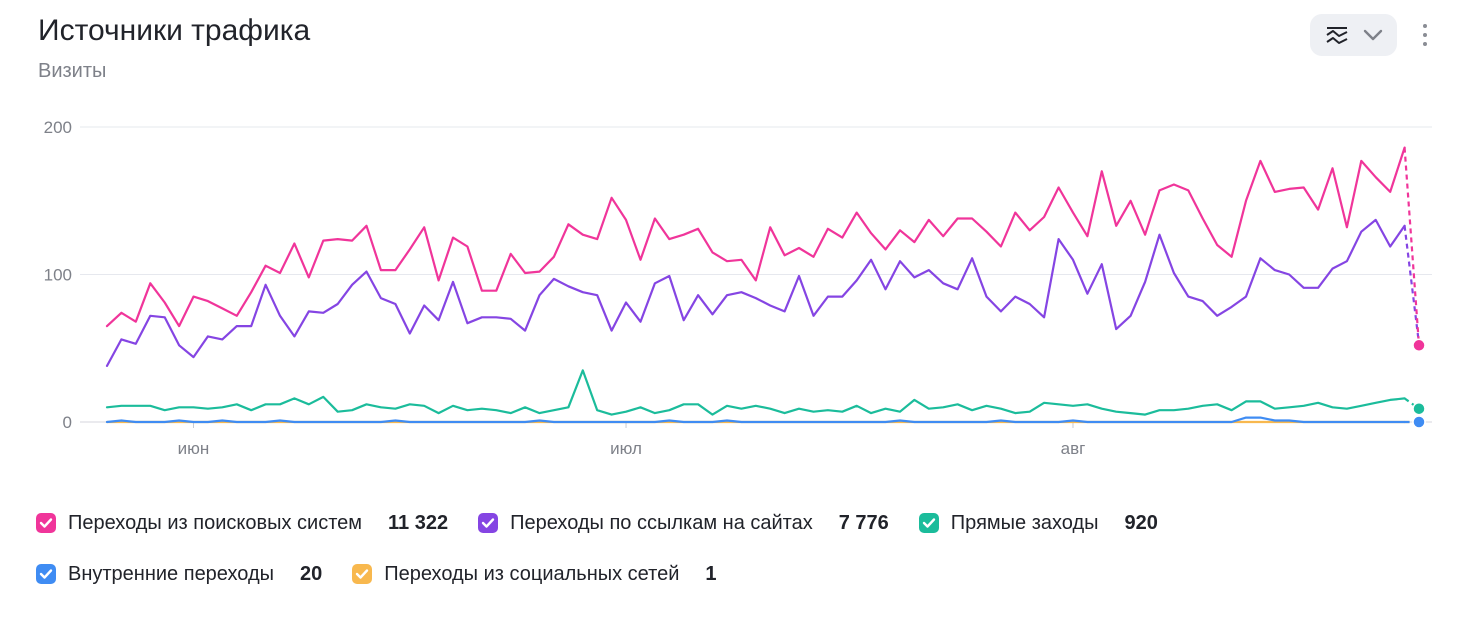 Image resolution: width=1457 pixels, height=620 pixels. I want to click on legend-label: Внутренние переходы, so click(171, 573).